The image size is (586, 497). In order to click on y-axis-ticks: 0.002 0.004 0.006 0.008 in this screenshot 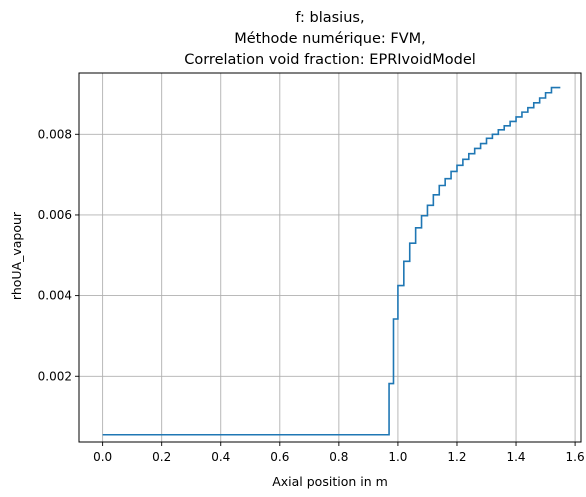, I will do `click(58, 255)`.